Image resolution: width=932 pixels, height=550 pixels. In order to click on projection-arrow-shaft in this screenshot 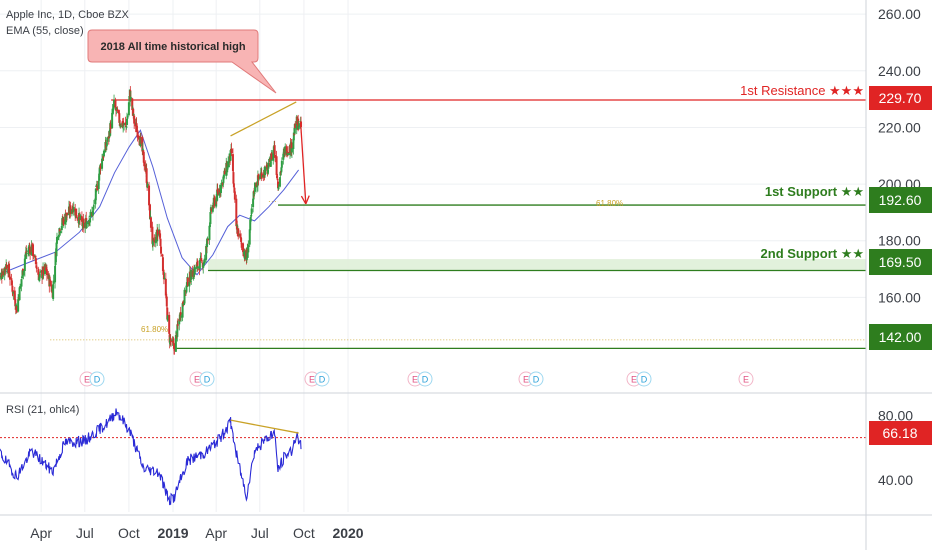, I will do `click(303, 162)`.